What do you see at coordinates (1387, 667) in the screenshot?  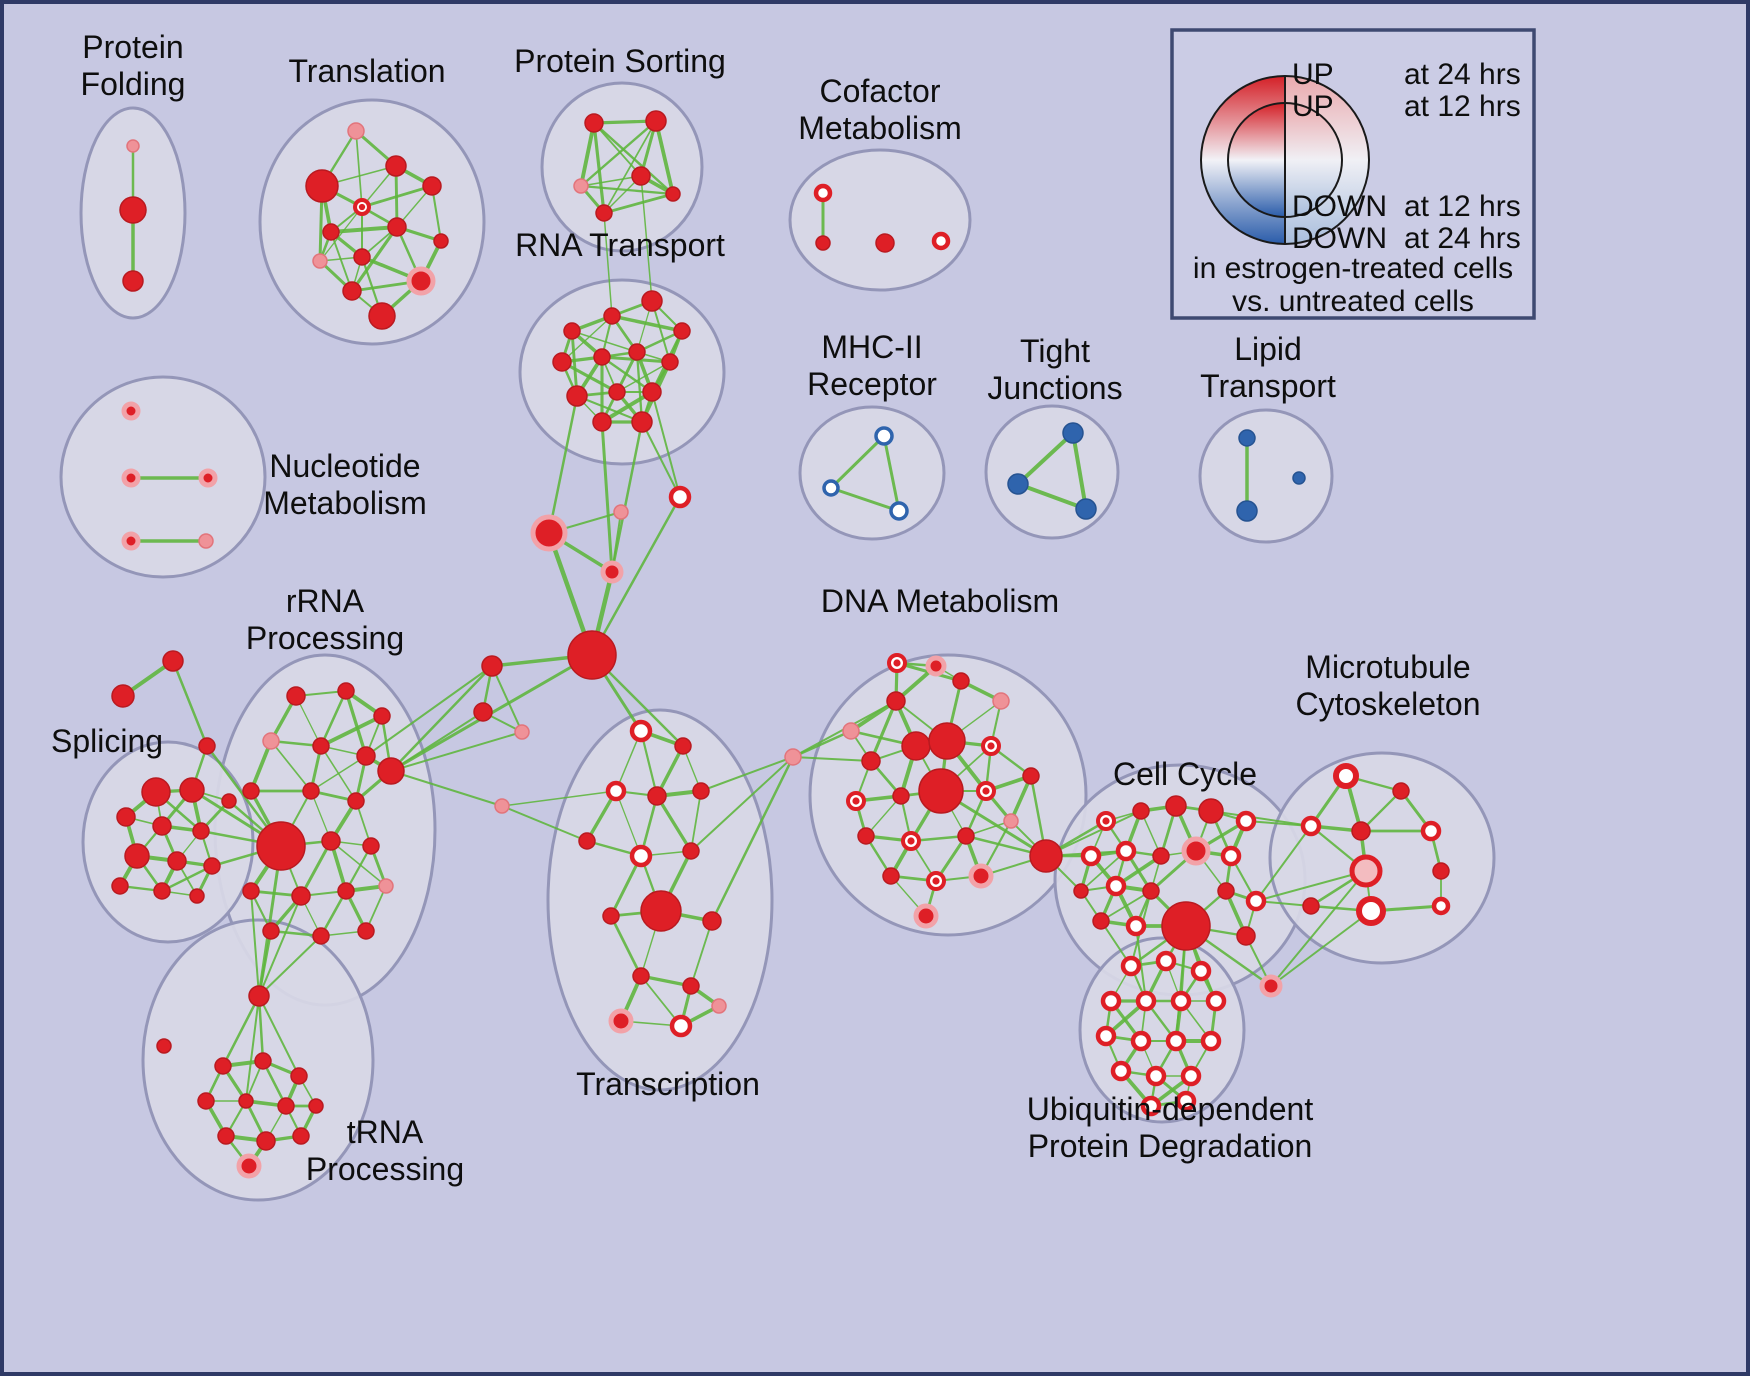 I see `cluster-label-microtubule-cytoskeleton: Microtubule` at bounding box center [1387, 667].